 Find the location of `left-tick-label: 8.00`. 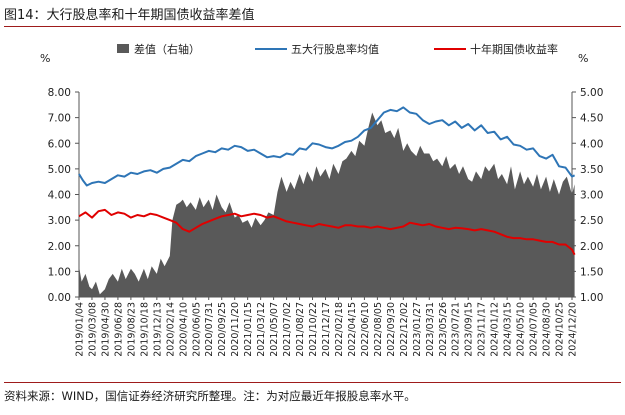

left-tick-label: 8.00 is located at coordinates (59, 93).